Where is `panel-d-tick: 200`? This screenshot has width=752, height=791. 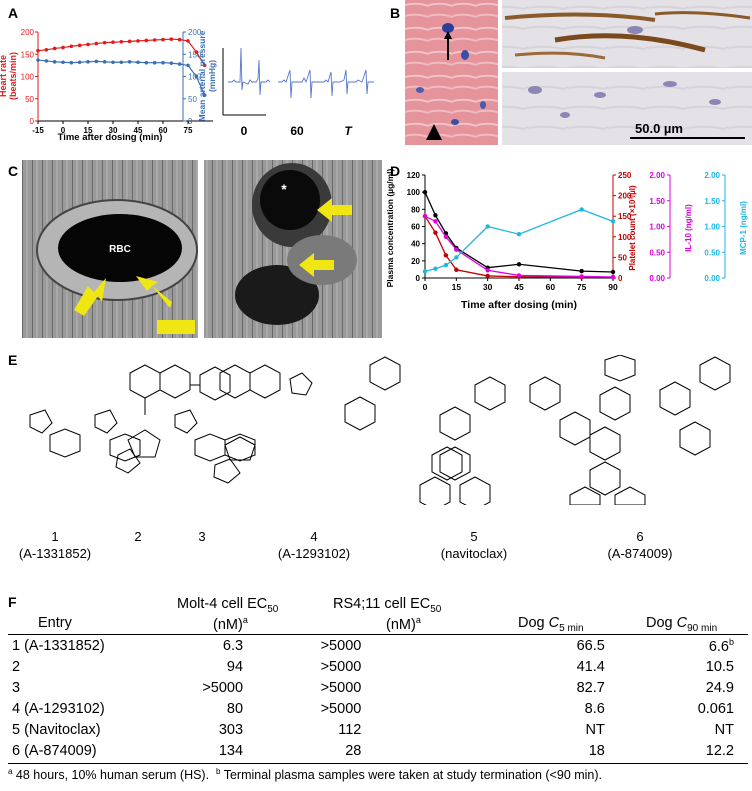
panel-d-tick: 200 is located at coordinates (625, 196).